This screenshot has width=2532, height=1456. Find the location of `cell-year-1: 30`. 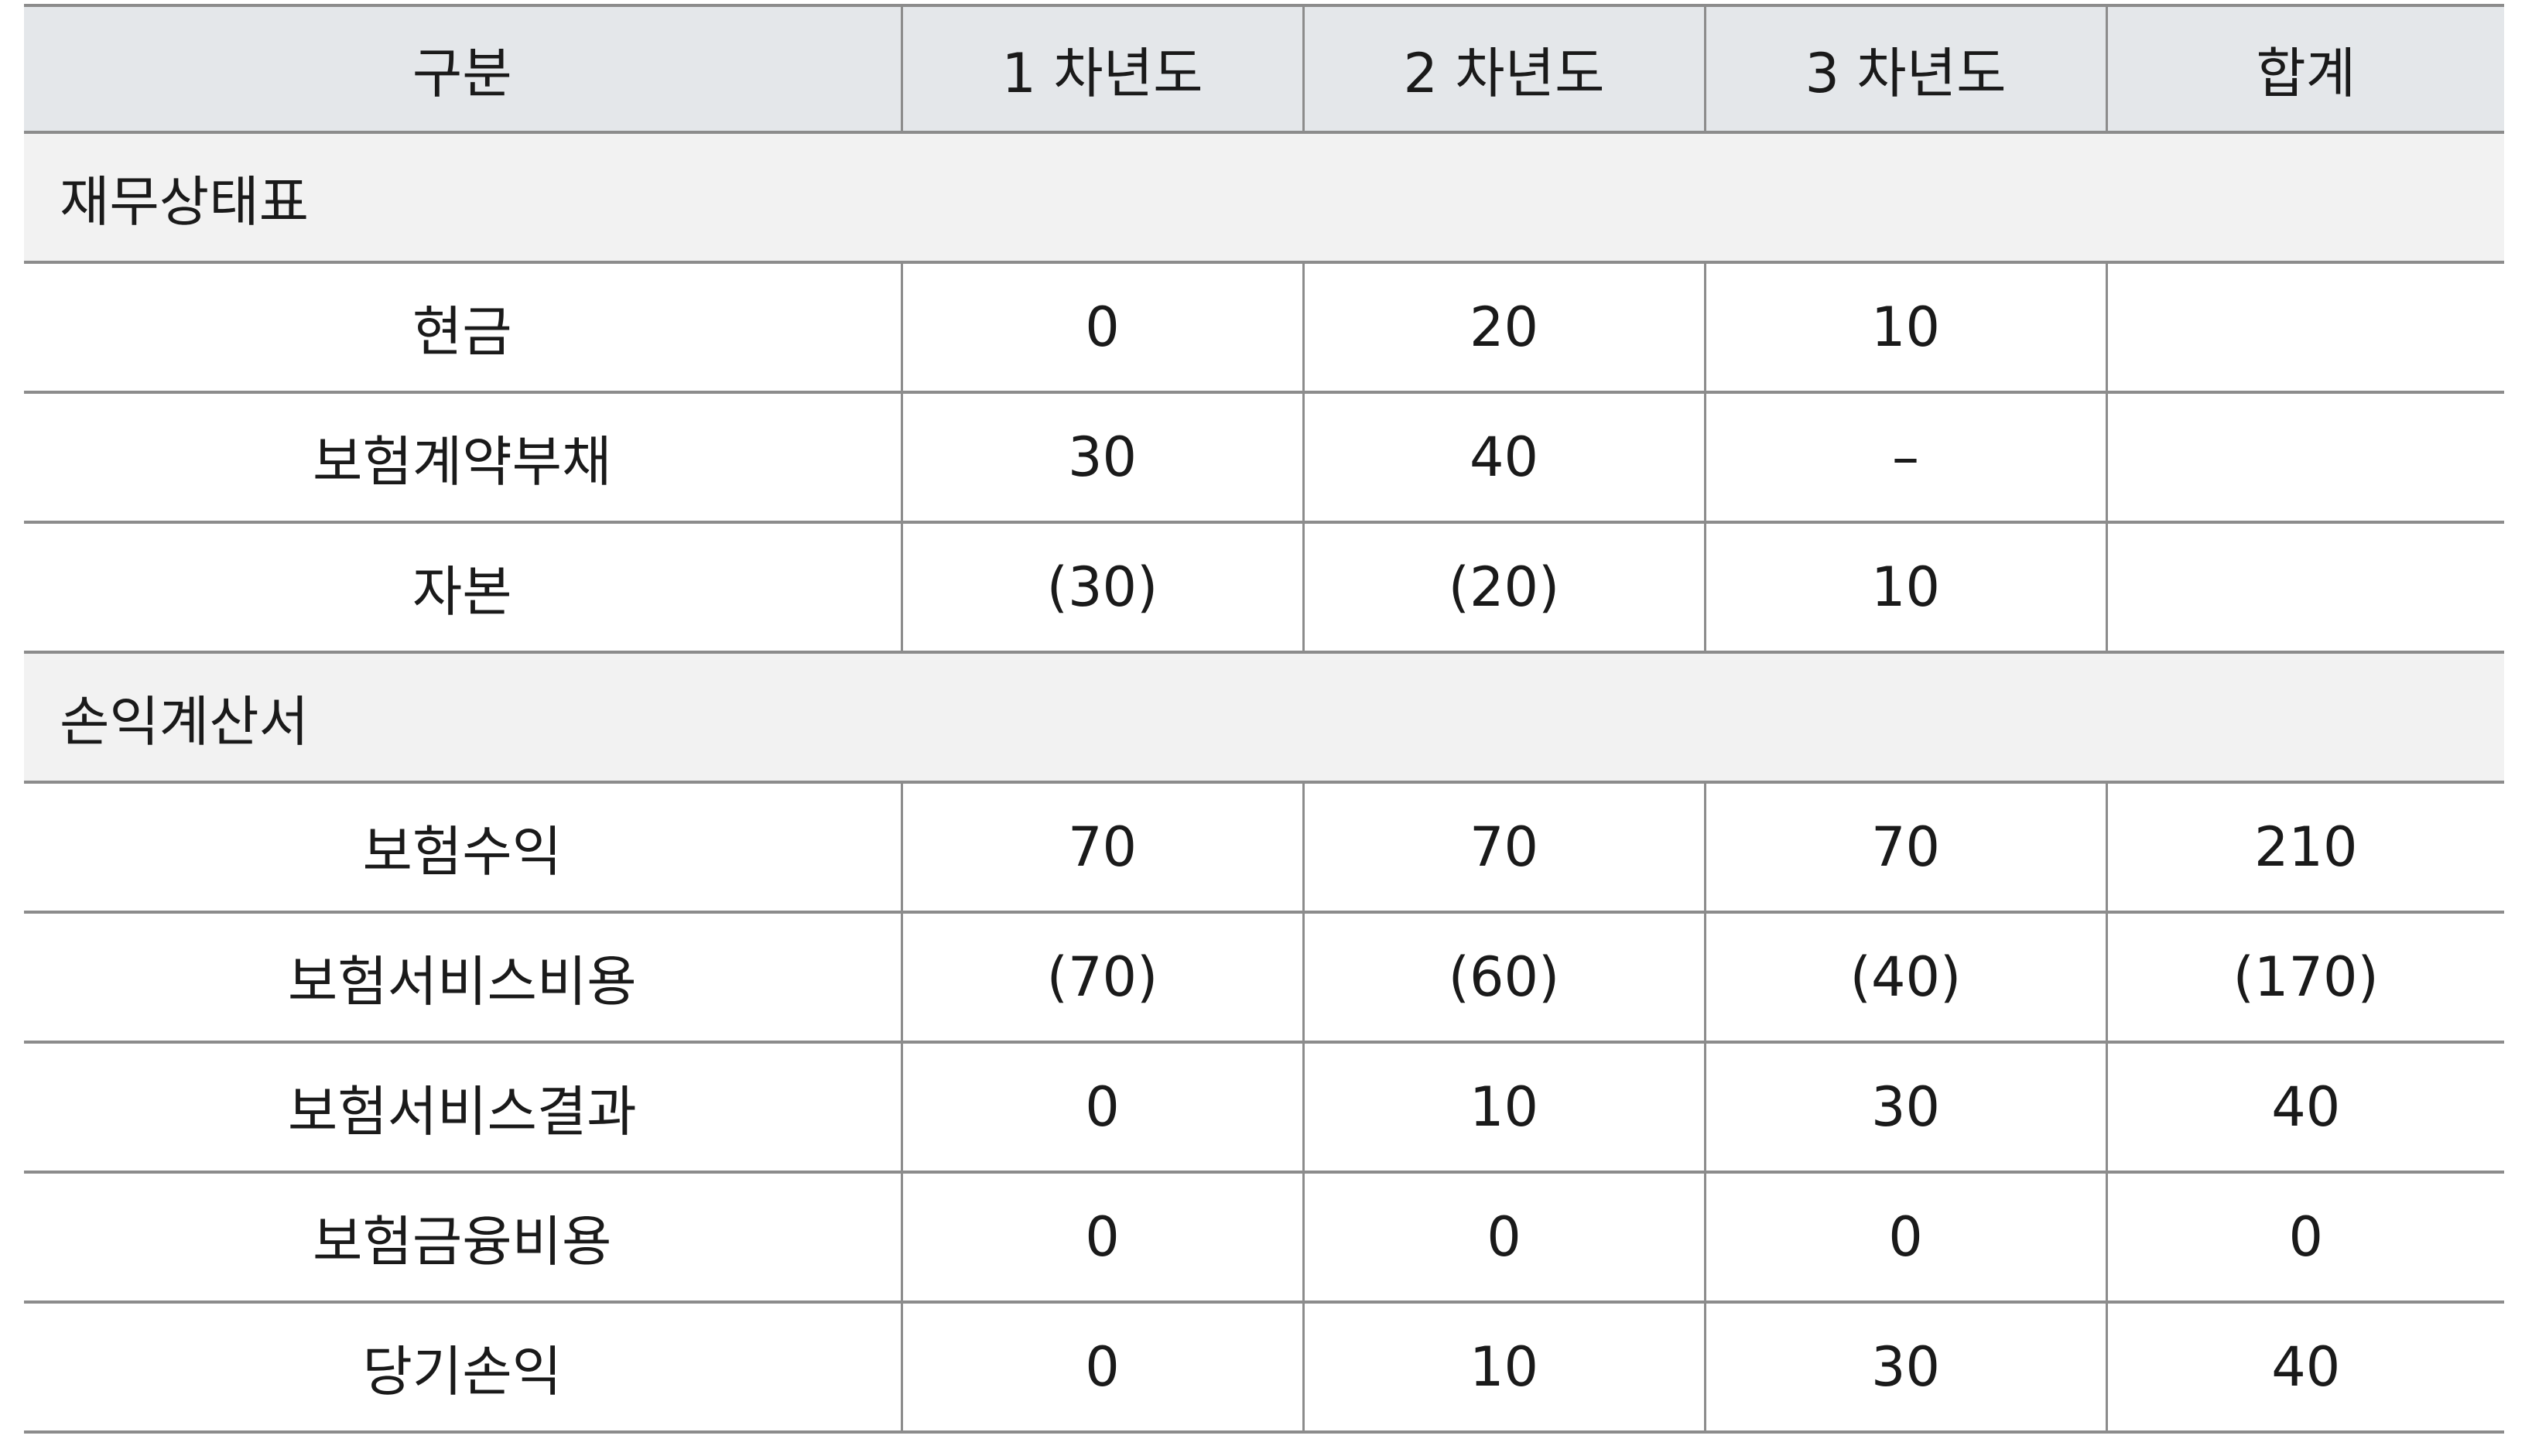

cell-year-1: 30 is located at coordinates (1103, 458).